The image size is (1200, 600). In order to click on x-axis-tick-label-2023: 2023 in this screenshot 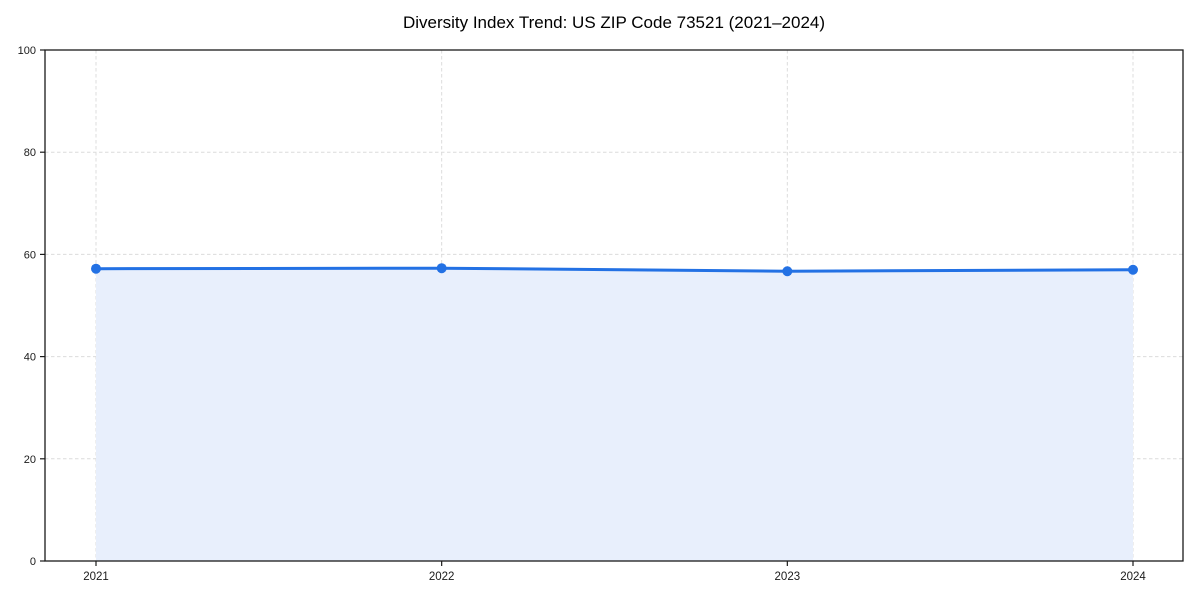, I will do `click(788, 577)`.